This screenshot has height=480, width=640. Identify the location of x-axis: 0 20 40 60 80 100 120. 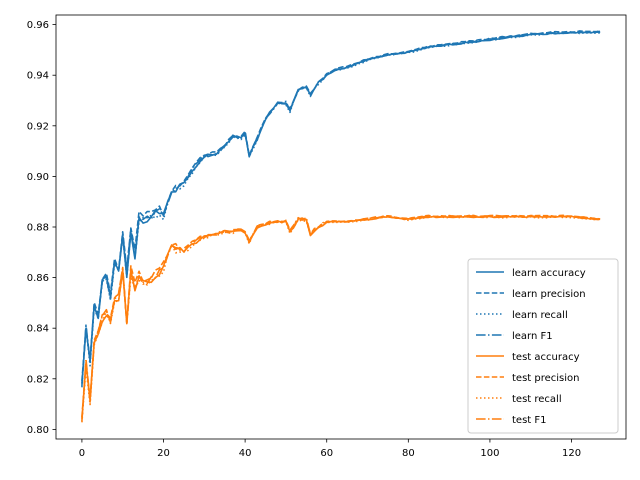
(330, 449).